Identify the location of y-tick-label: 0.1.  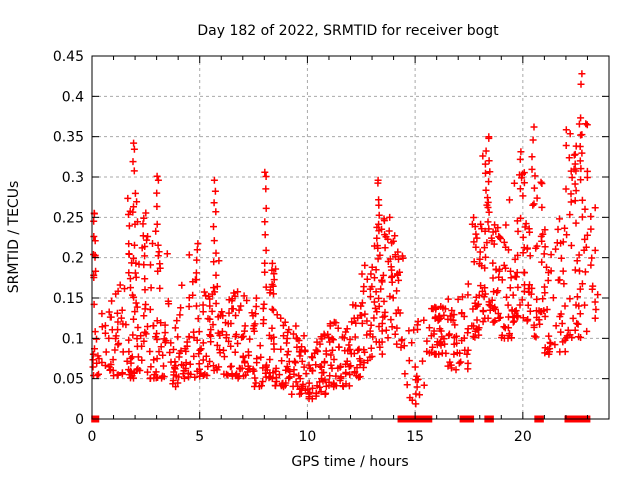
(73, 339).